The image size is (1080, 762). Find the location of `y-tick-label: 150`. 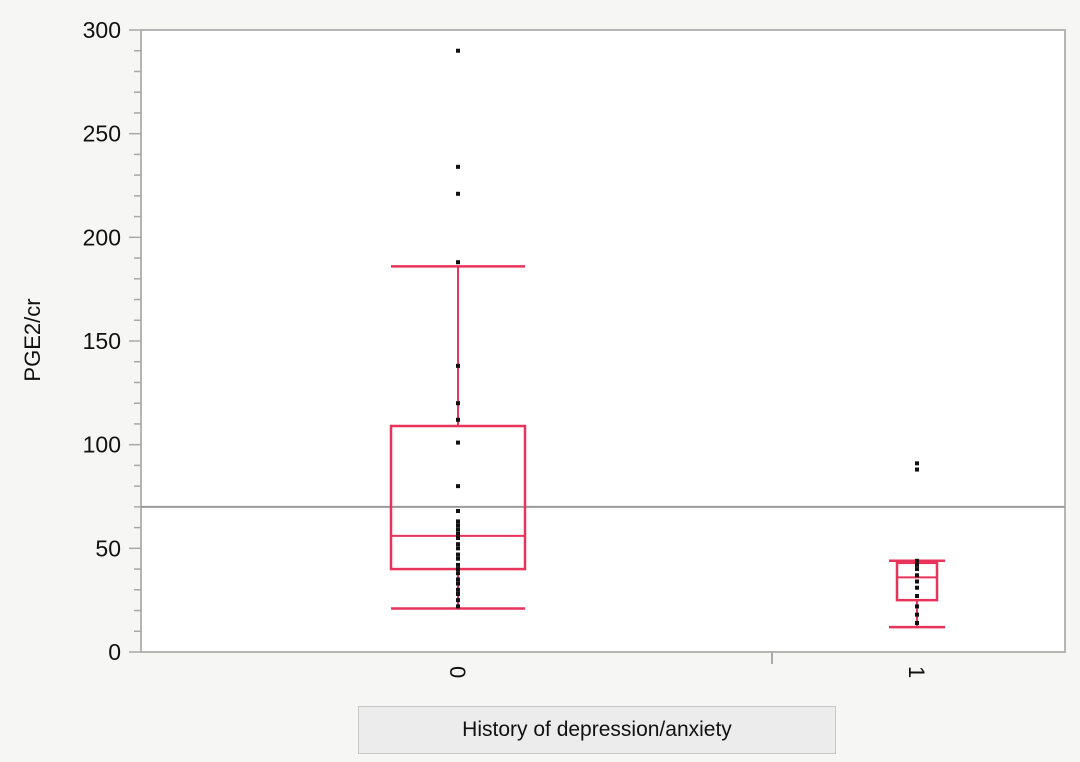

y-tick-label: 150 is located at coordinates (102, 341).